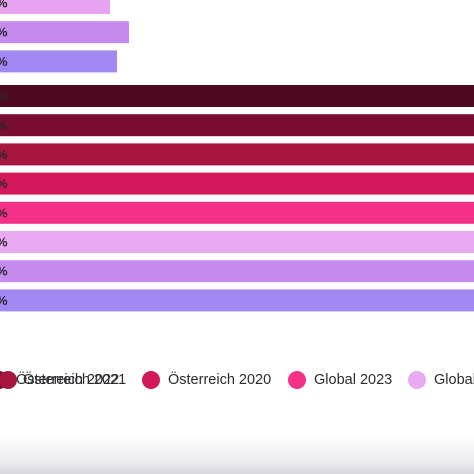 The width and height of the screenshot is (474, 474). I want to click on legend-item: Global 2022, so click(441, 380).